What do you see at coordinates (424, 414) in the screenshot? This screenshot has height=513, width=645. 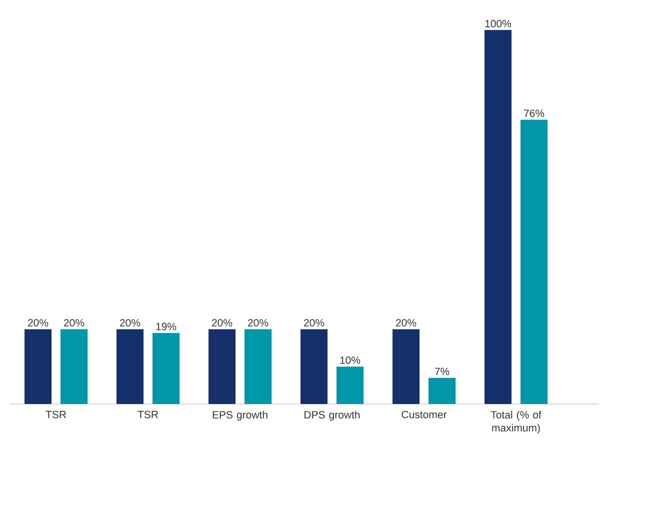 I see `x-tick-label: Customer` at bounding box center [424, 414].